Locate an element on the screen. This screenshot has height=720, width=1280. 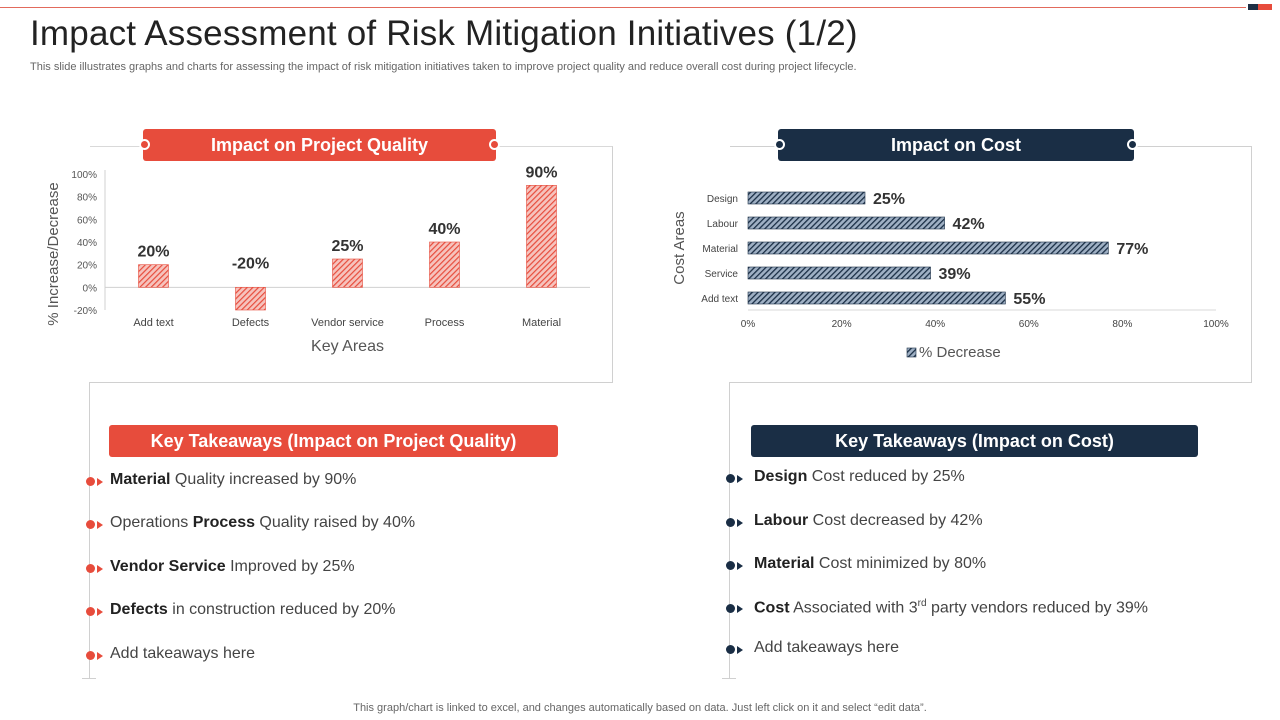
y-tick-label: Material is located at coordinates (720, 249).